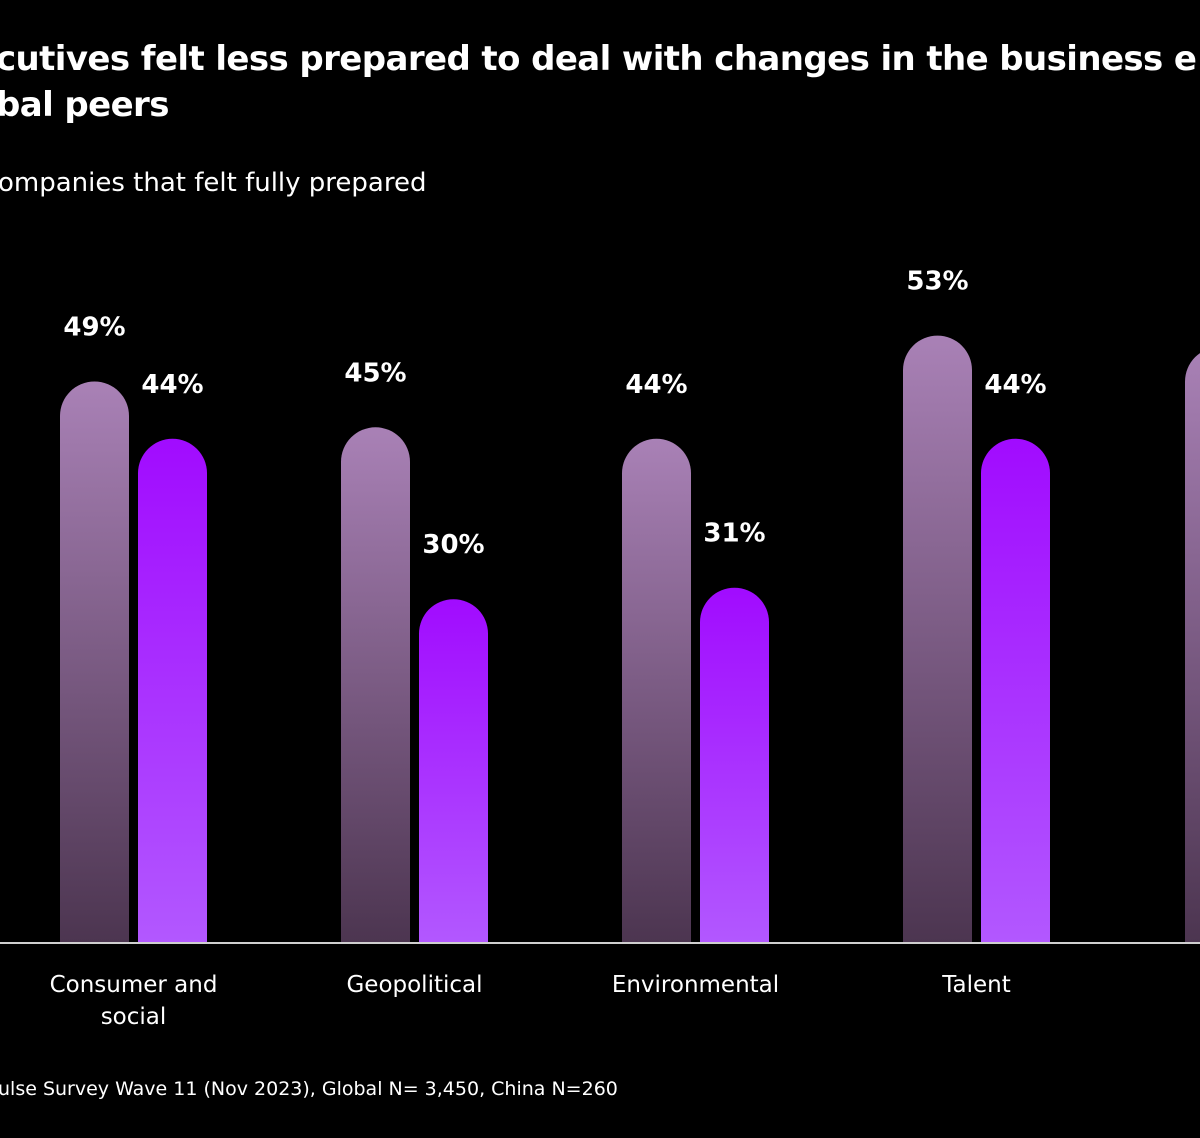  What do you see at coordinates (84, 105) in the screenshot?
I see `chart-title-line-2: bal peers` at bounding box center [84, 105].